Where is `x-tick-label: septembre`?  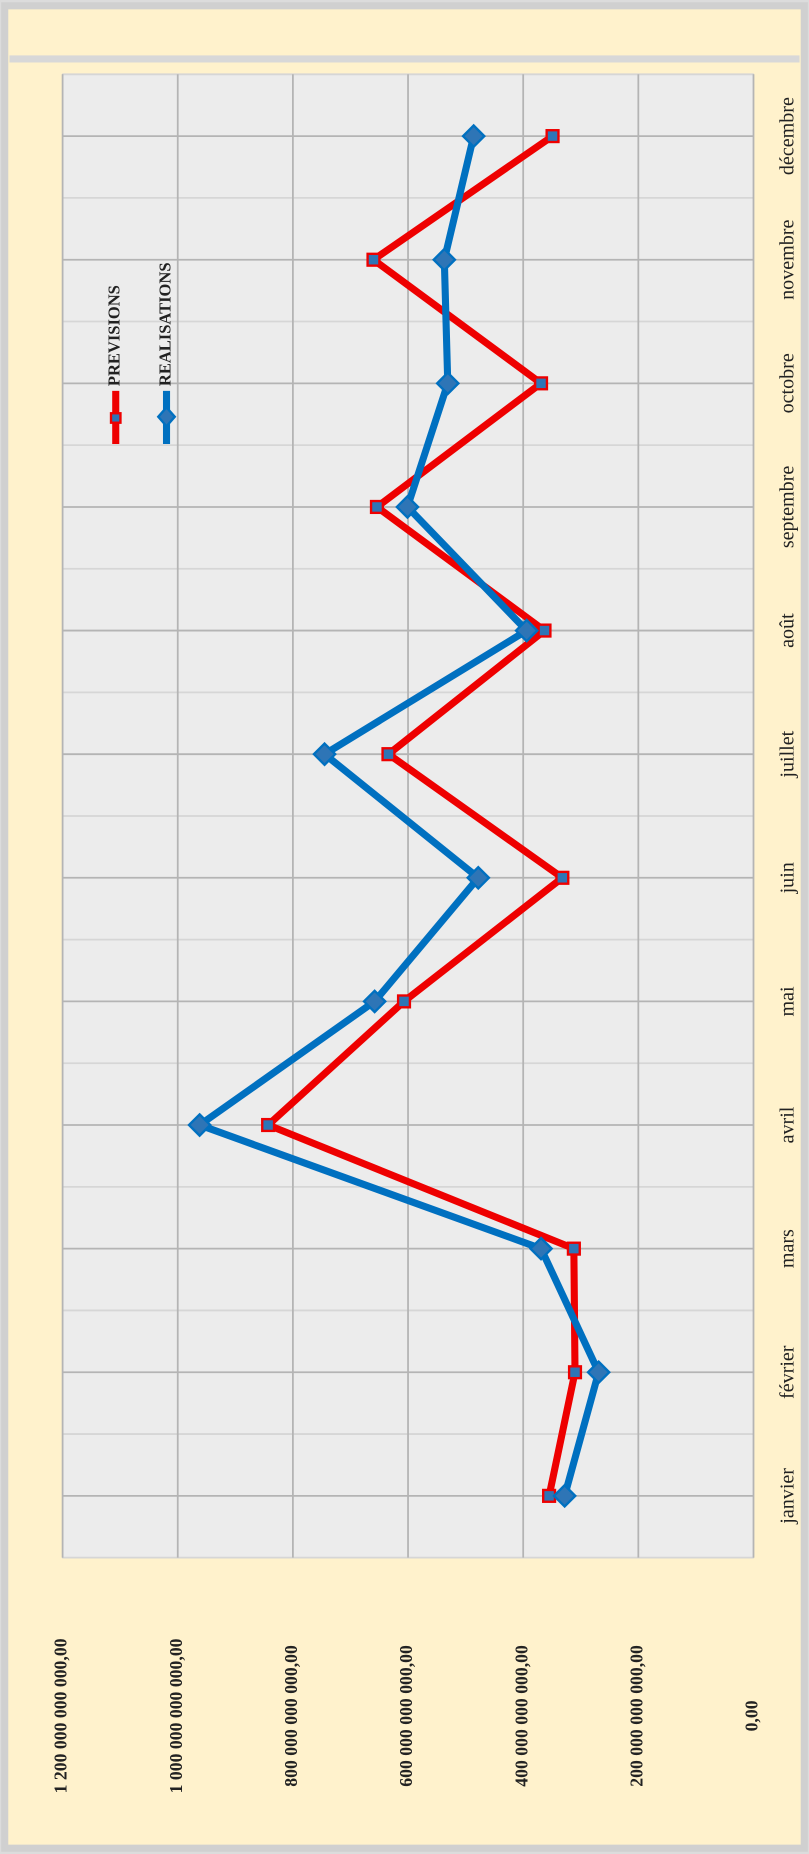
x-tick-label: septembre is located at coordinates (788, 507).